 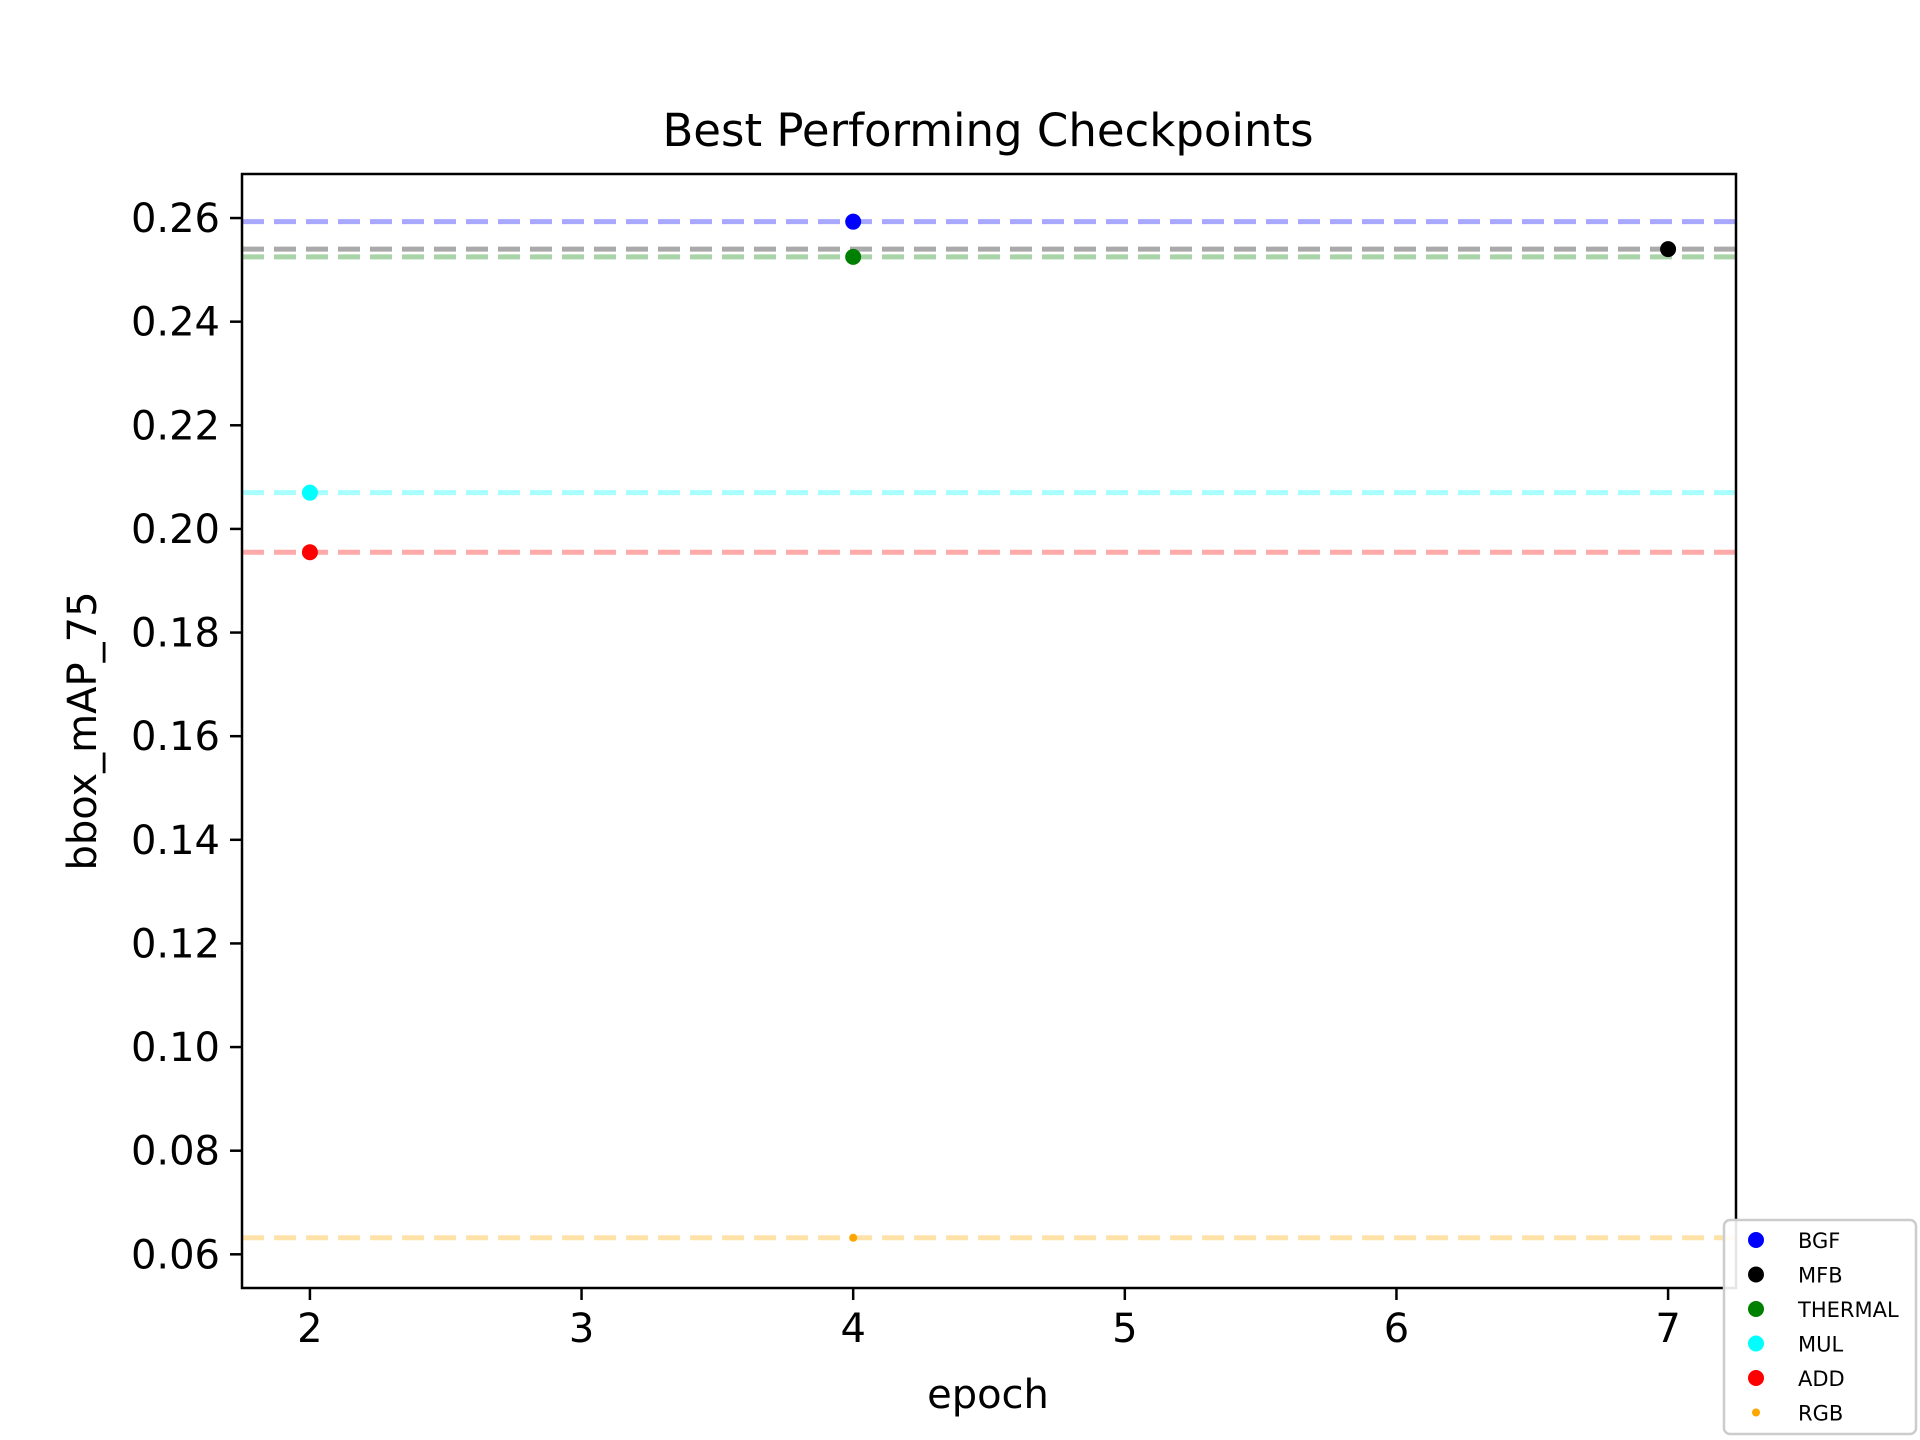 I want to click on y-tick-label: 0.14, so click(x=175, y=841).